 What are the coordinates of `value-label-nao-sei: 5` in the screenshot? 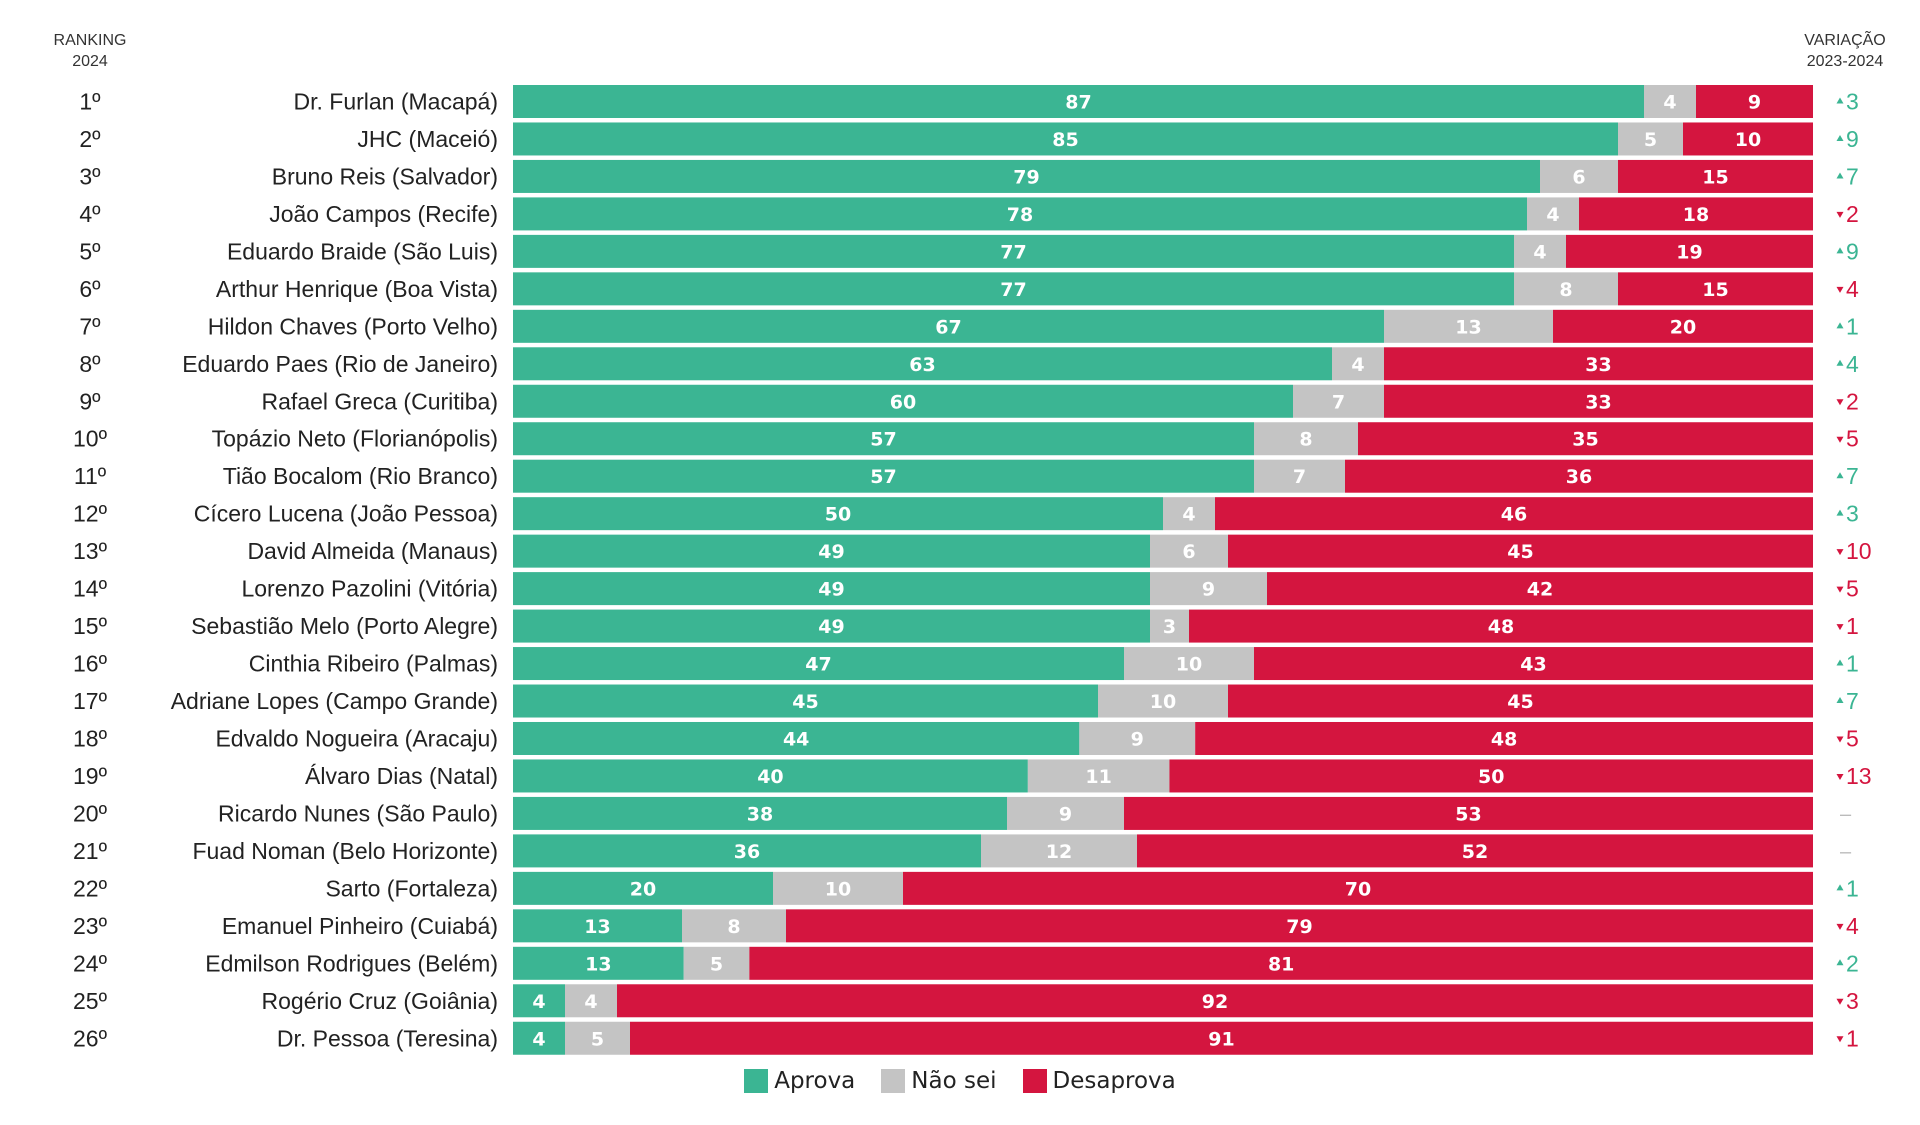 It's located at (1650, 140).